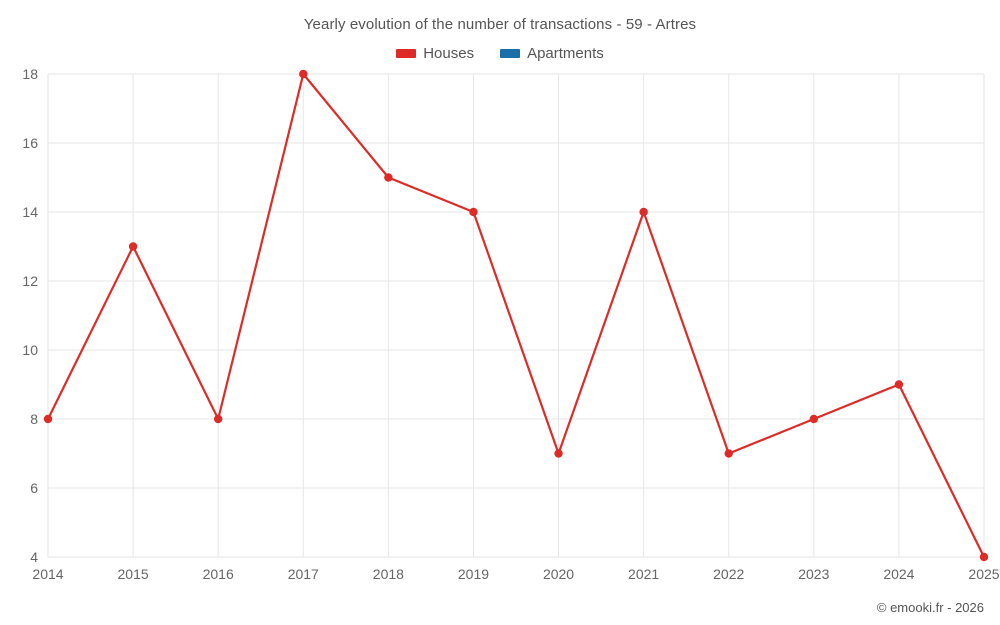 The image size is (1000, 625). Describe the element at coordinates (449, 53) in the screenshot. I see `legend-label: Houses` at that location.